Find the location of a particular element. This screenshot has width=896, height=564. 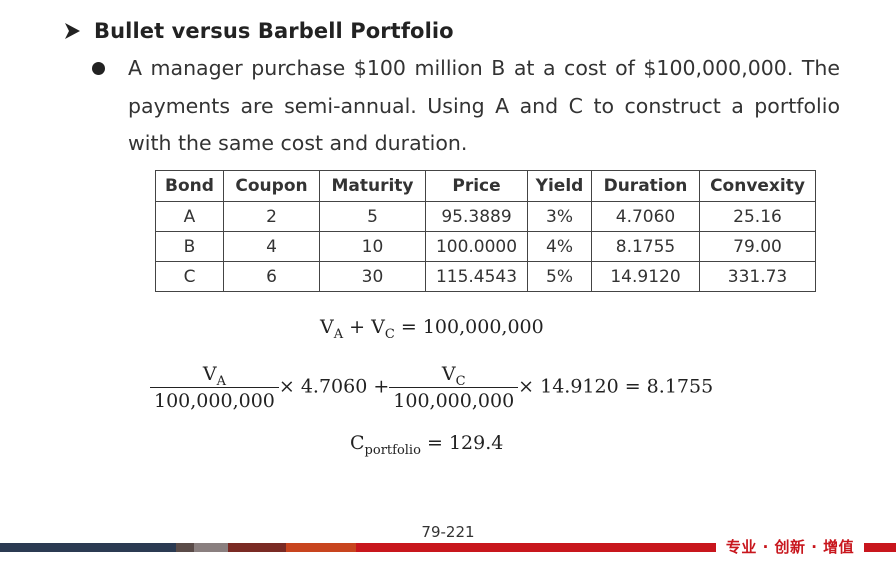

table-cell: 2 is located at coordinates (271, 216).